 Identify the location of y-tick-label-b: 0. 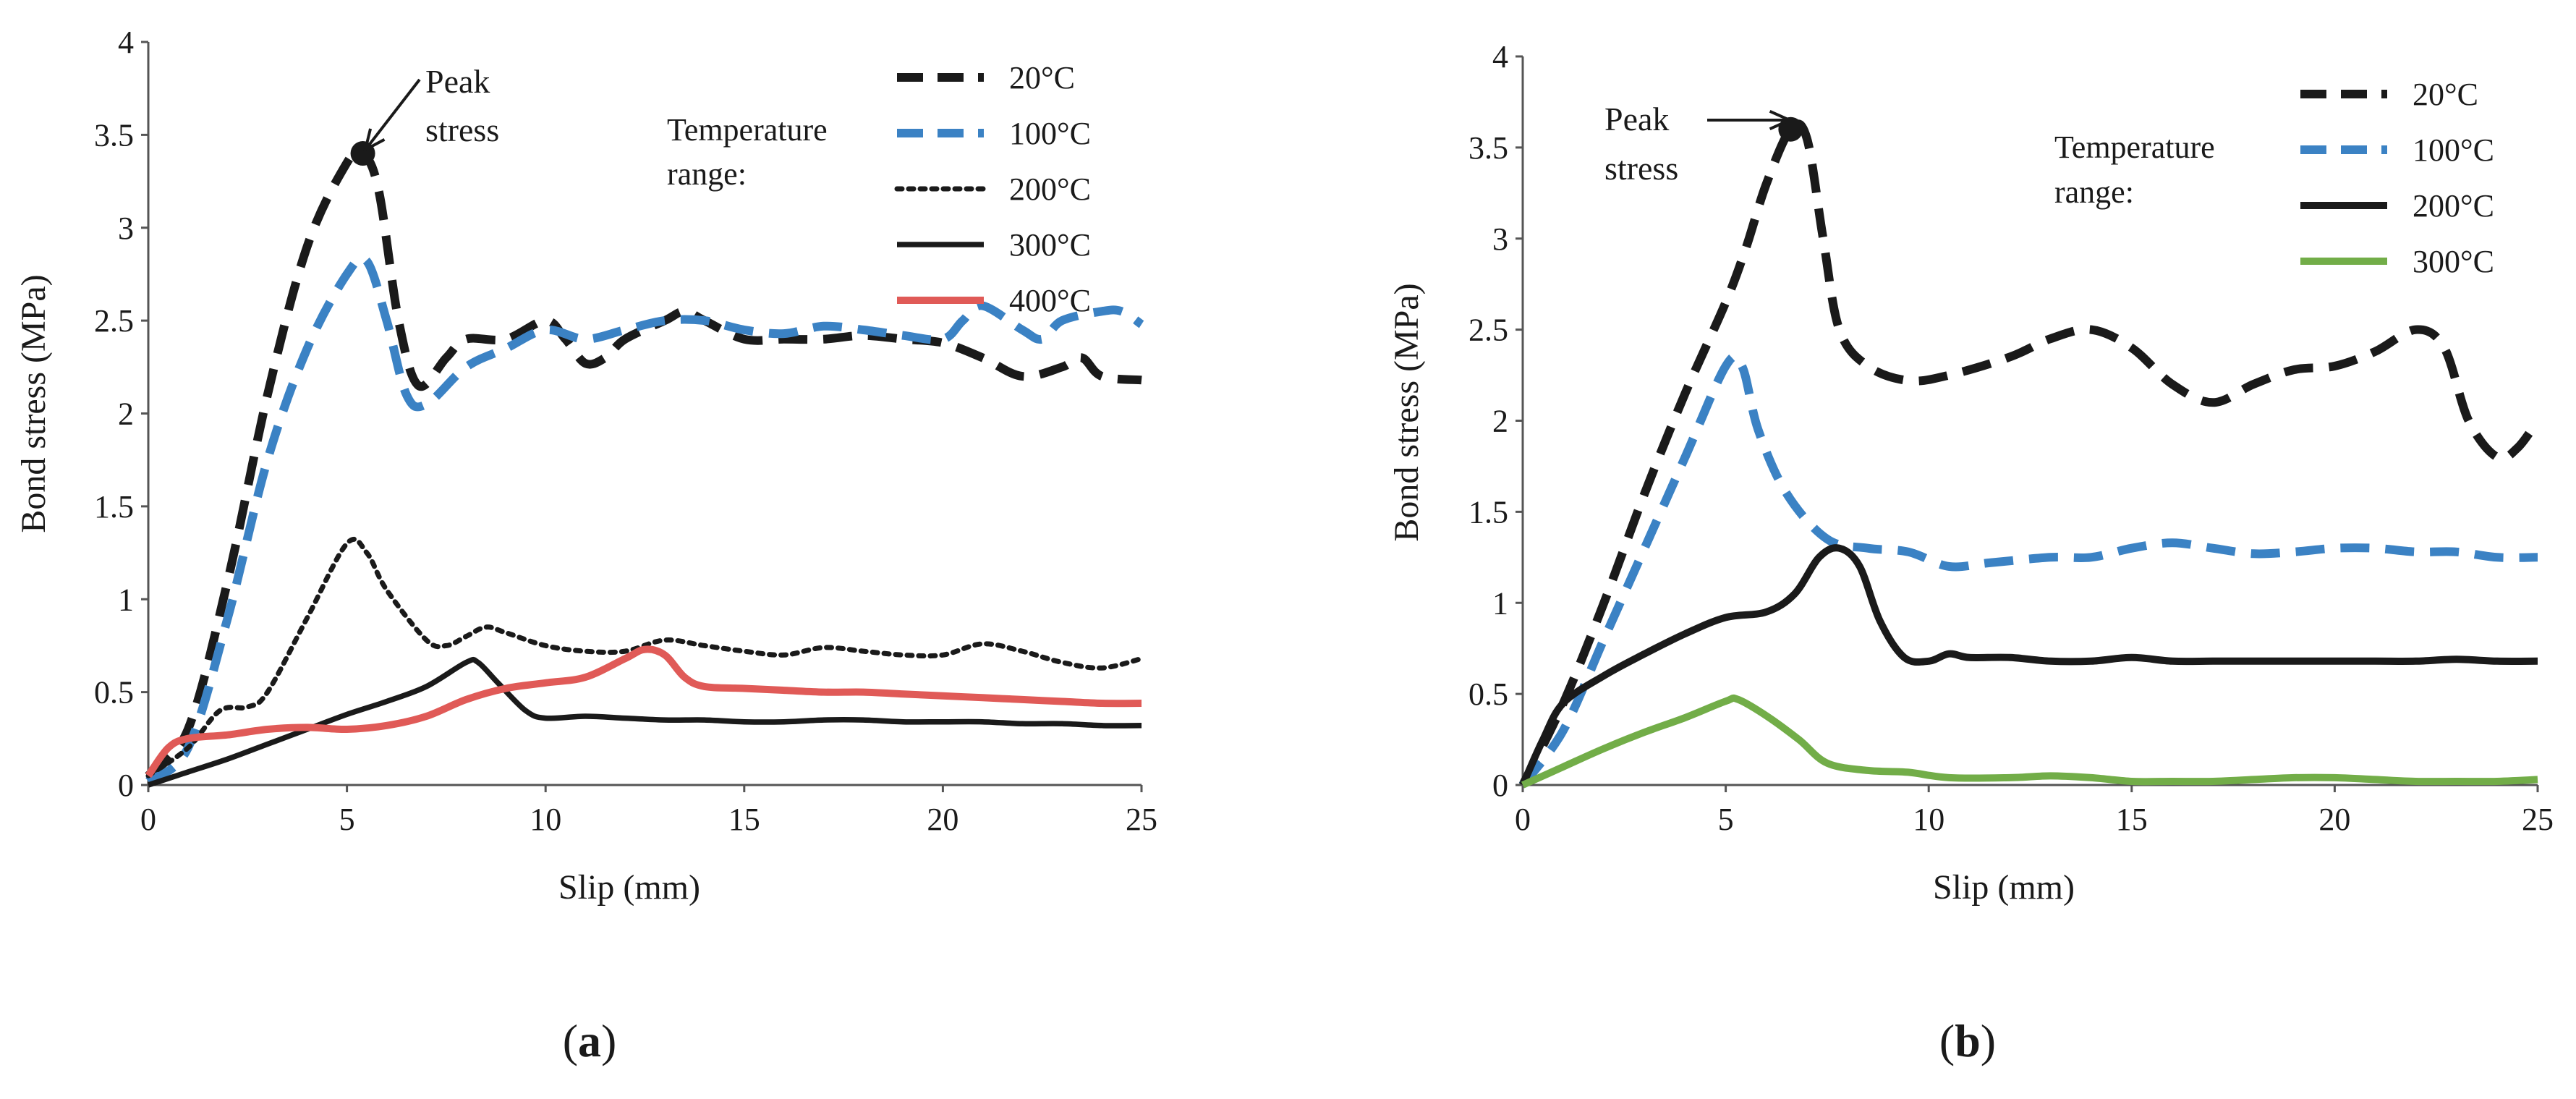
(1500, 785).